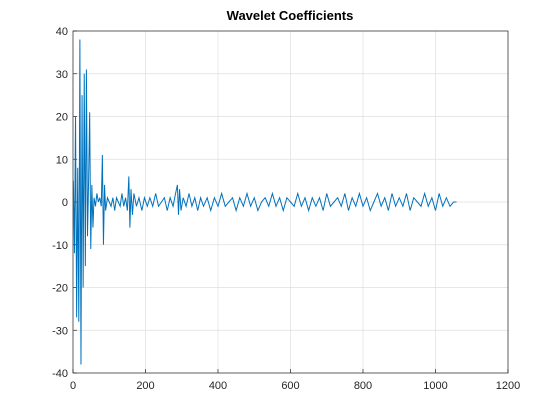 This screenshot has height=420, width=560. Describe the element at coordinates (62, 118) in the screenshot. I see `y-tick-label: 20` at that location.